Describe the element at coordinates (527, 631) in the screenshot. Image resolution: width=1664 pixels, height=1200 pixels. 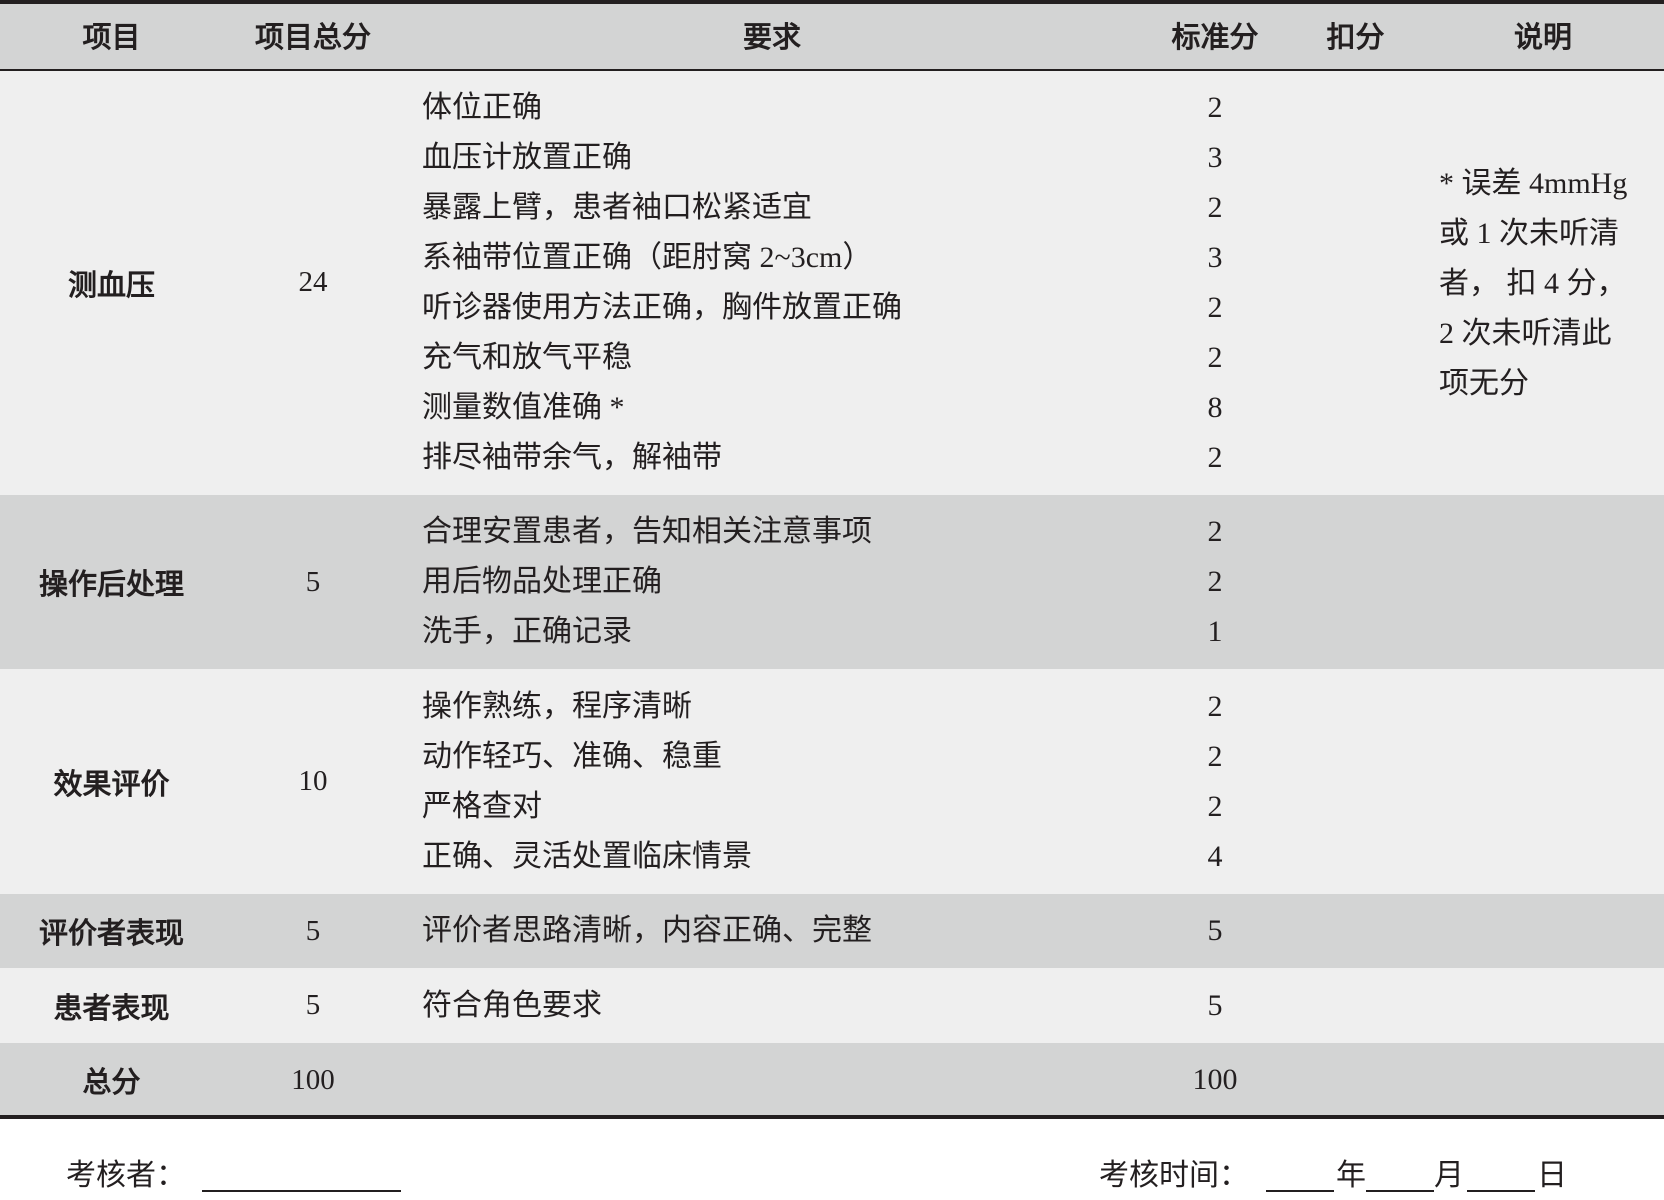
I see `requirement-text: 洗手，正确记录` at that location.